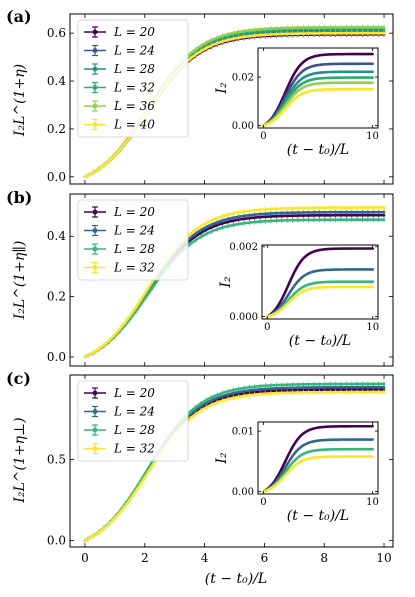 The width and height of the screenshot is (415, 597). What do you see at coordinates (134, 106) in the screenshot?
I see `legend-label: L = 36` at bounding box center [134, 106].